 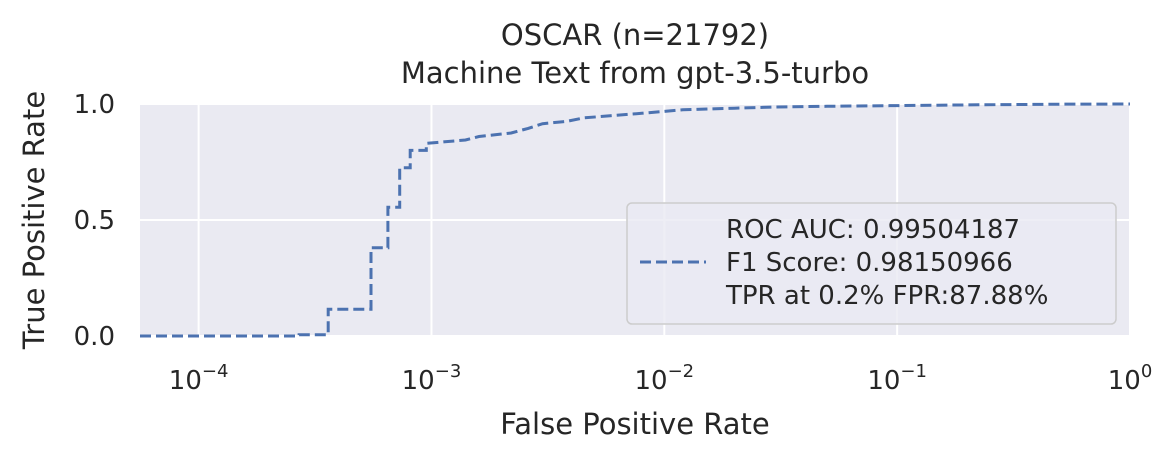 What do you see at coordinates (635, 35) in the screenshot?
I see `chart-title: OSCAR (n=21792)` at bounding box center [635, 35].